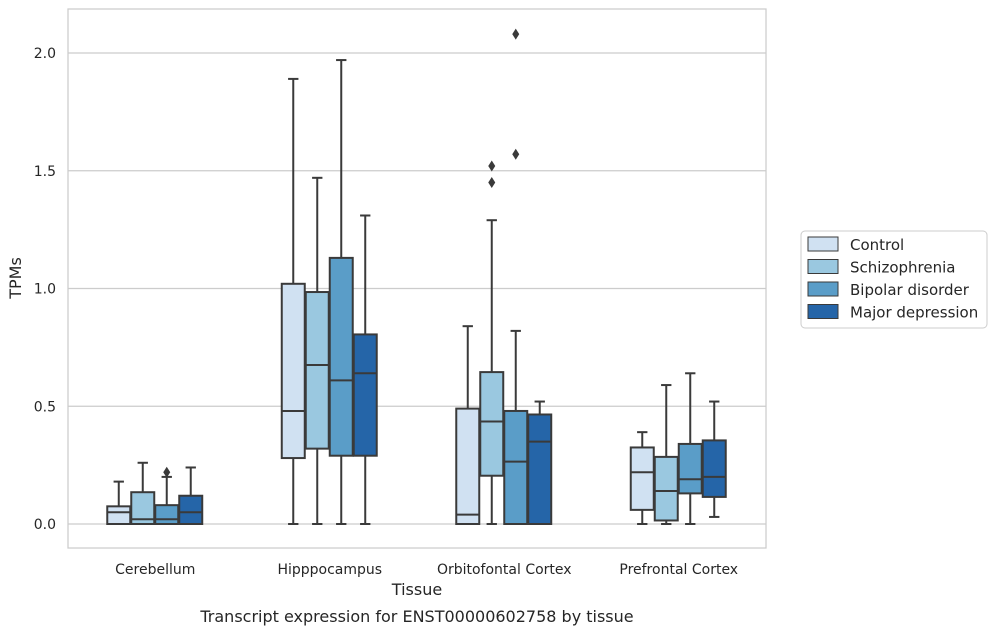 The width and height of the screenshot is (997, 634). What do you see at coordinates (45, 172) in the screenshot?
I see `y-tick-label: 1.5` at bounding box center [45, 172].